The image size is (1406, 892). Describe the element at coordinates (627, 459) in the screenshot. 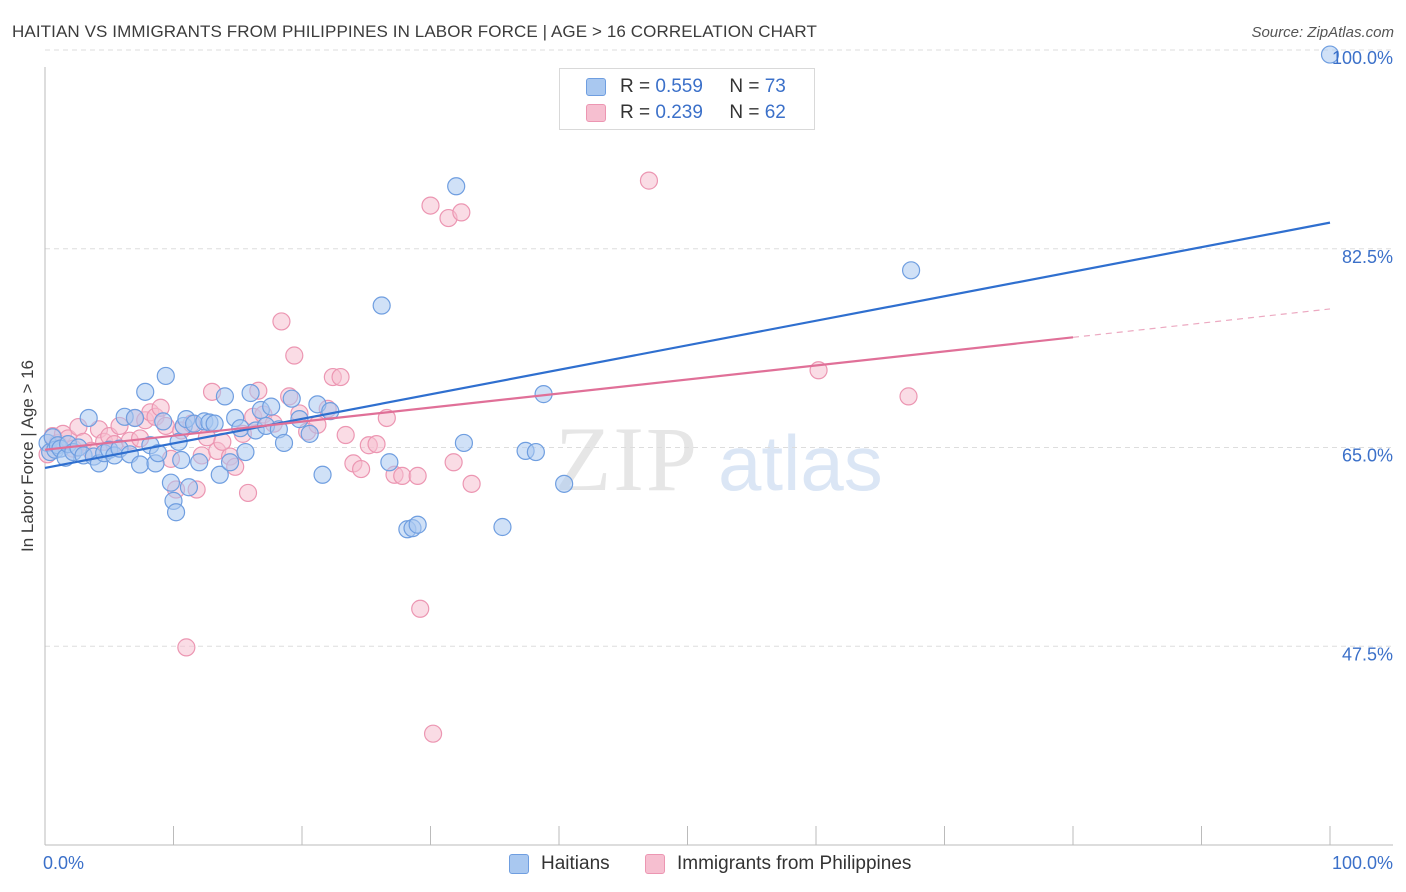

I see `watermark-zip: ZIP` at that location.